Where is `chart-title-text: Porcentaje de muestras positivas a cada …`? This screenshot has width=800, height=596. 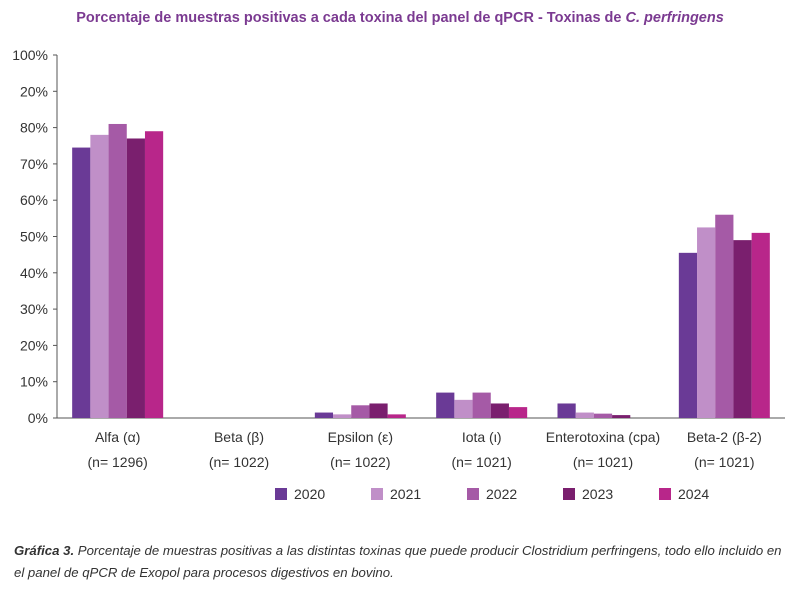
chart-title-text: Porcentaje de muestras positivas a cada … is located at coordinates (349, 18).